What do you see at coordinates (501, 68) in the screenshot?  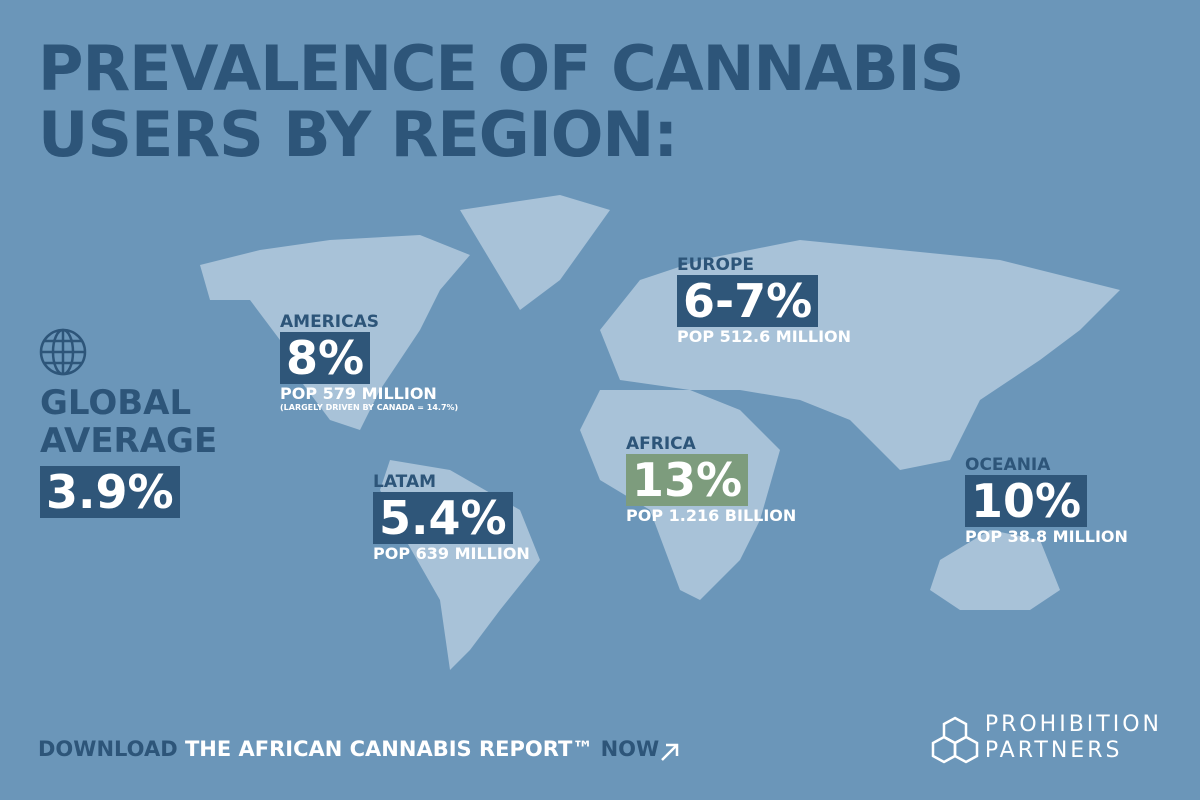 I see `title-line: PREVALENCE OF CANNABIS` at bounding box center [501, 68].